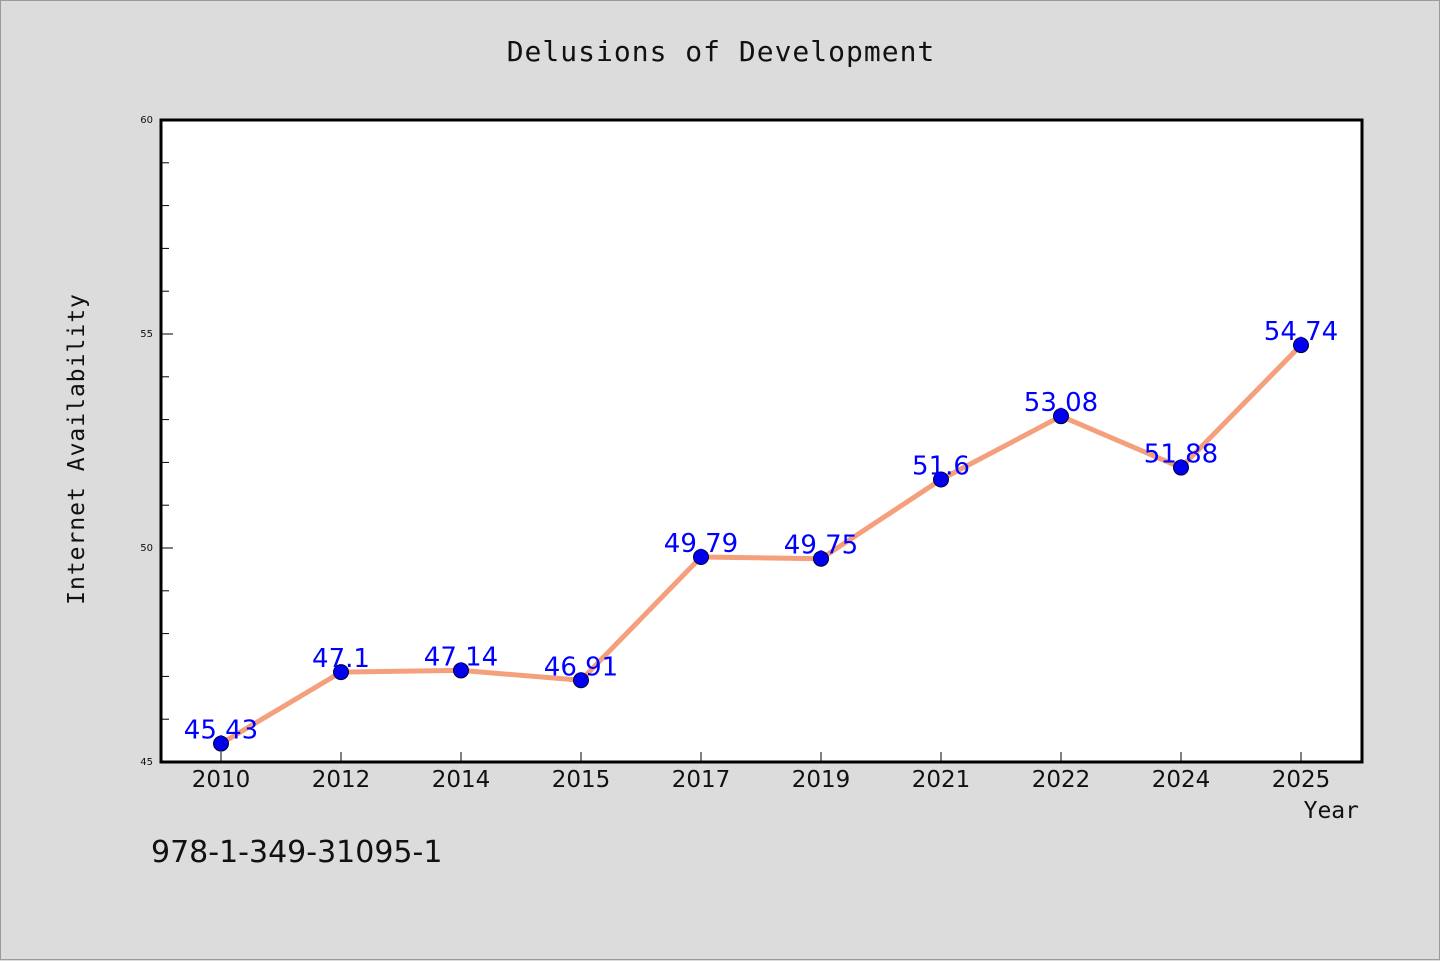  Describe the element at coordinates (221, 780) in the screenshot. I see `x-tick-label: 2010` at that location.